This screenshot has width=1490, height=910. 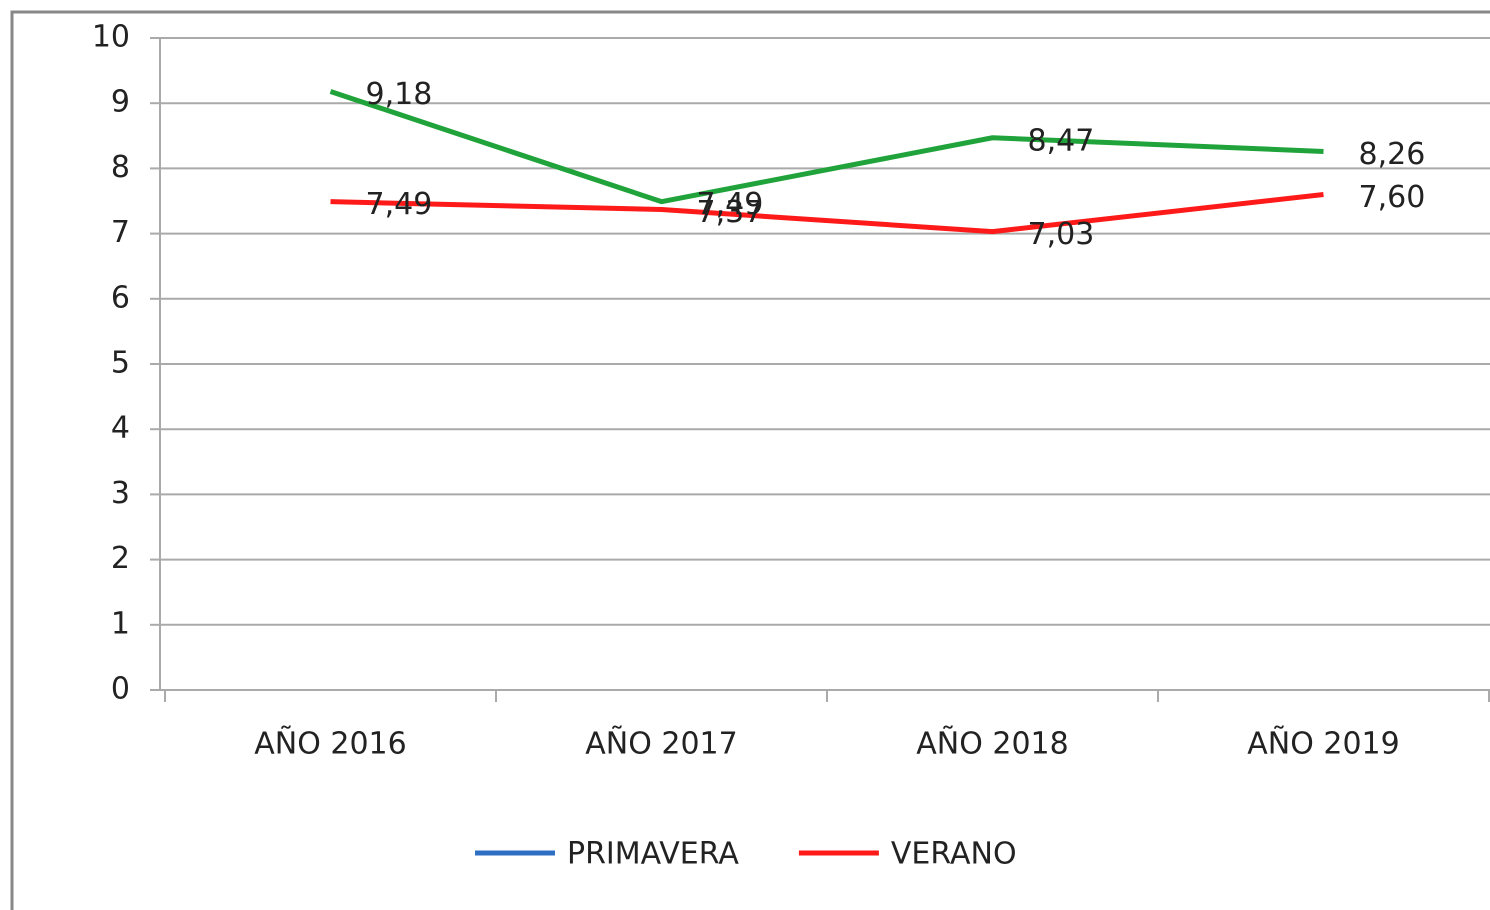 I want to click on y-tick-label: 7, so click(x=120, y=232).